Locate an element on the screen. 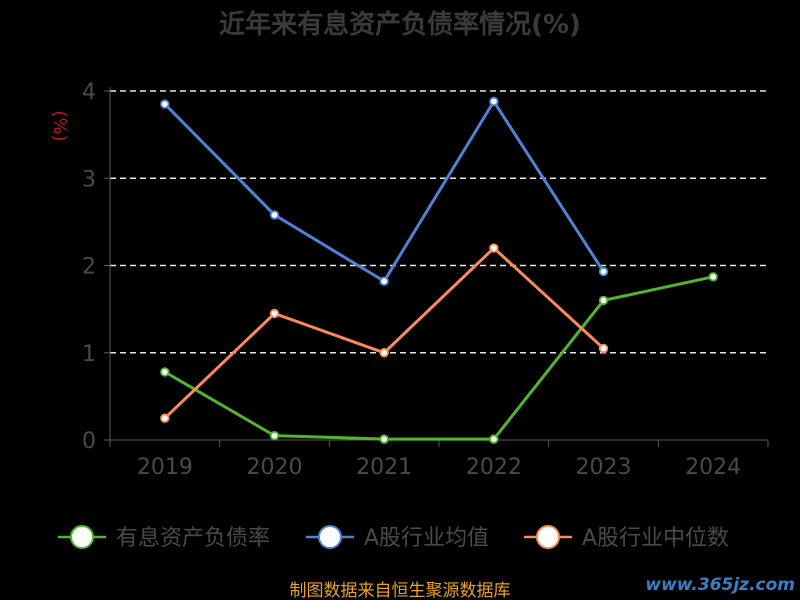 Image resolution: width=800 pixels, height=600 pixels. y-tick-label: 0 is located at coordinates (89, 441).